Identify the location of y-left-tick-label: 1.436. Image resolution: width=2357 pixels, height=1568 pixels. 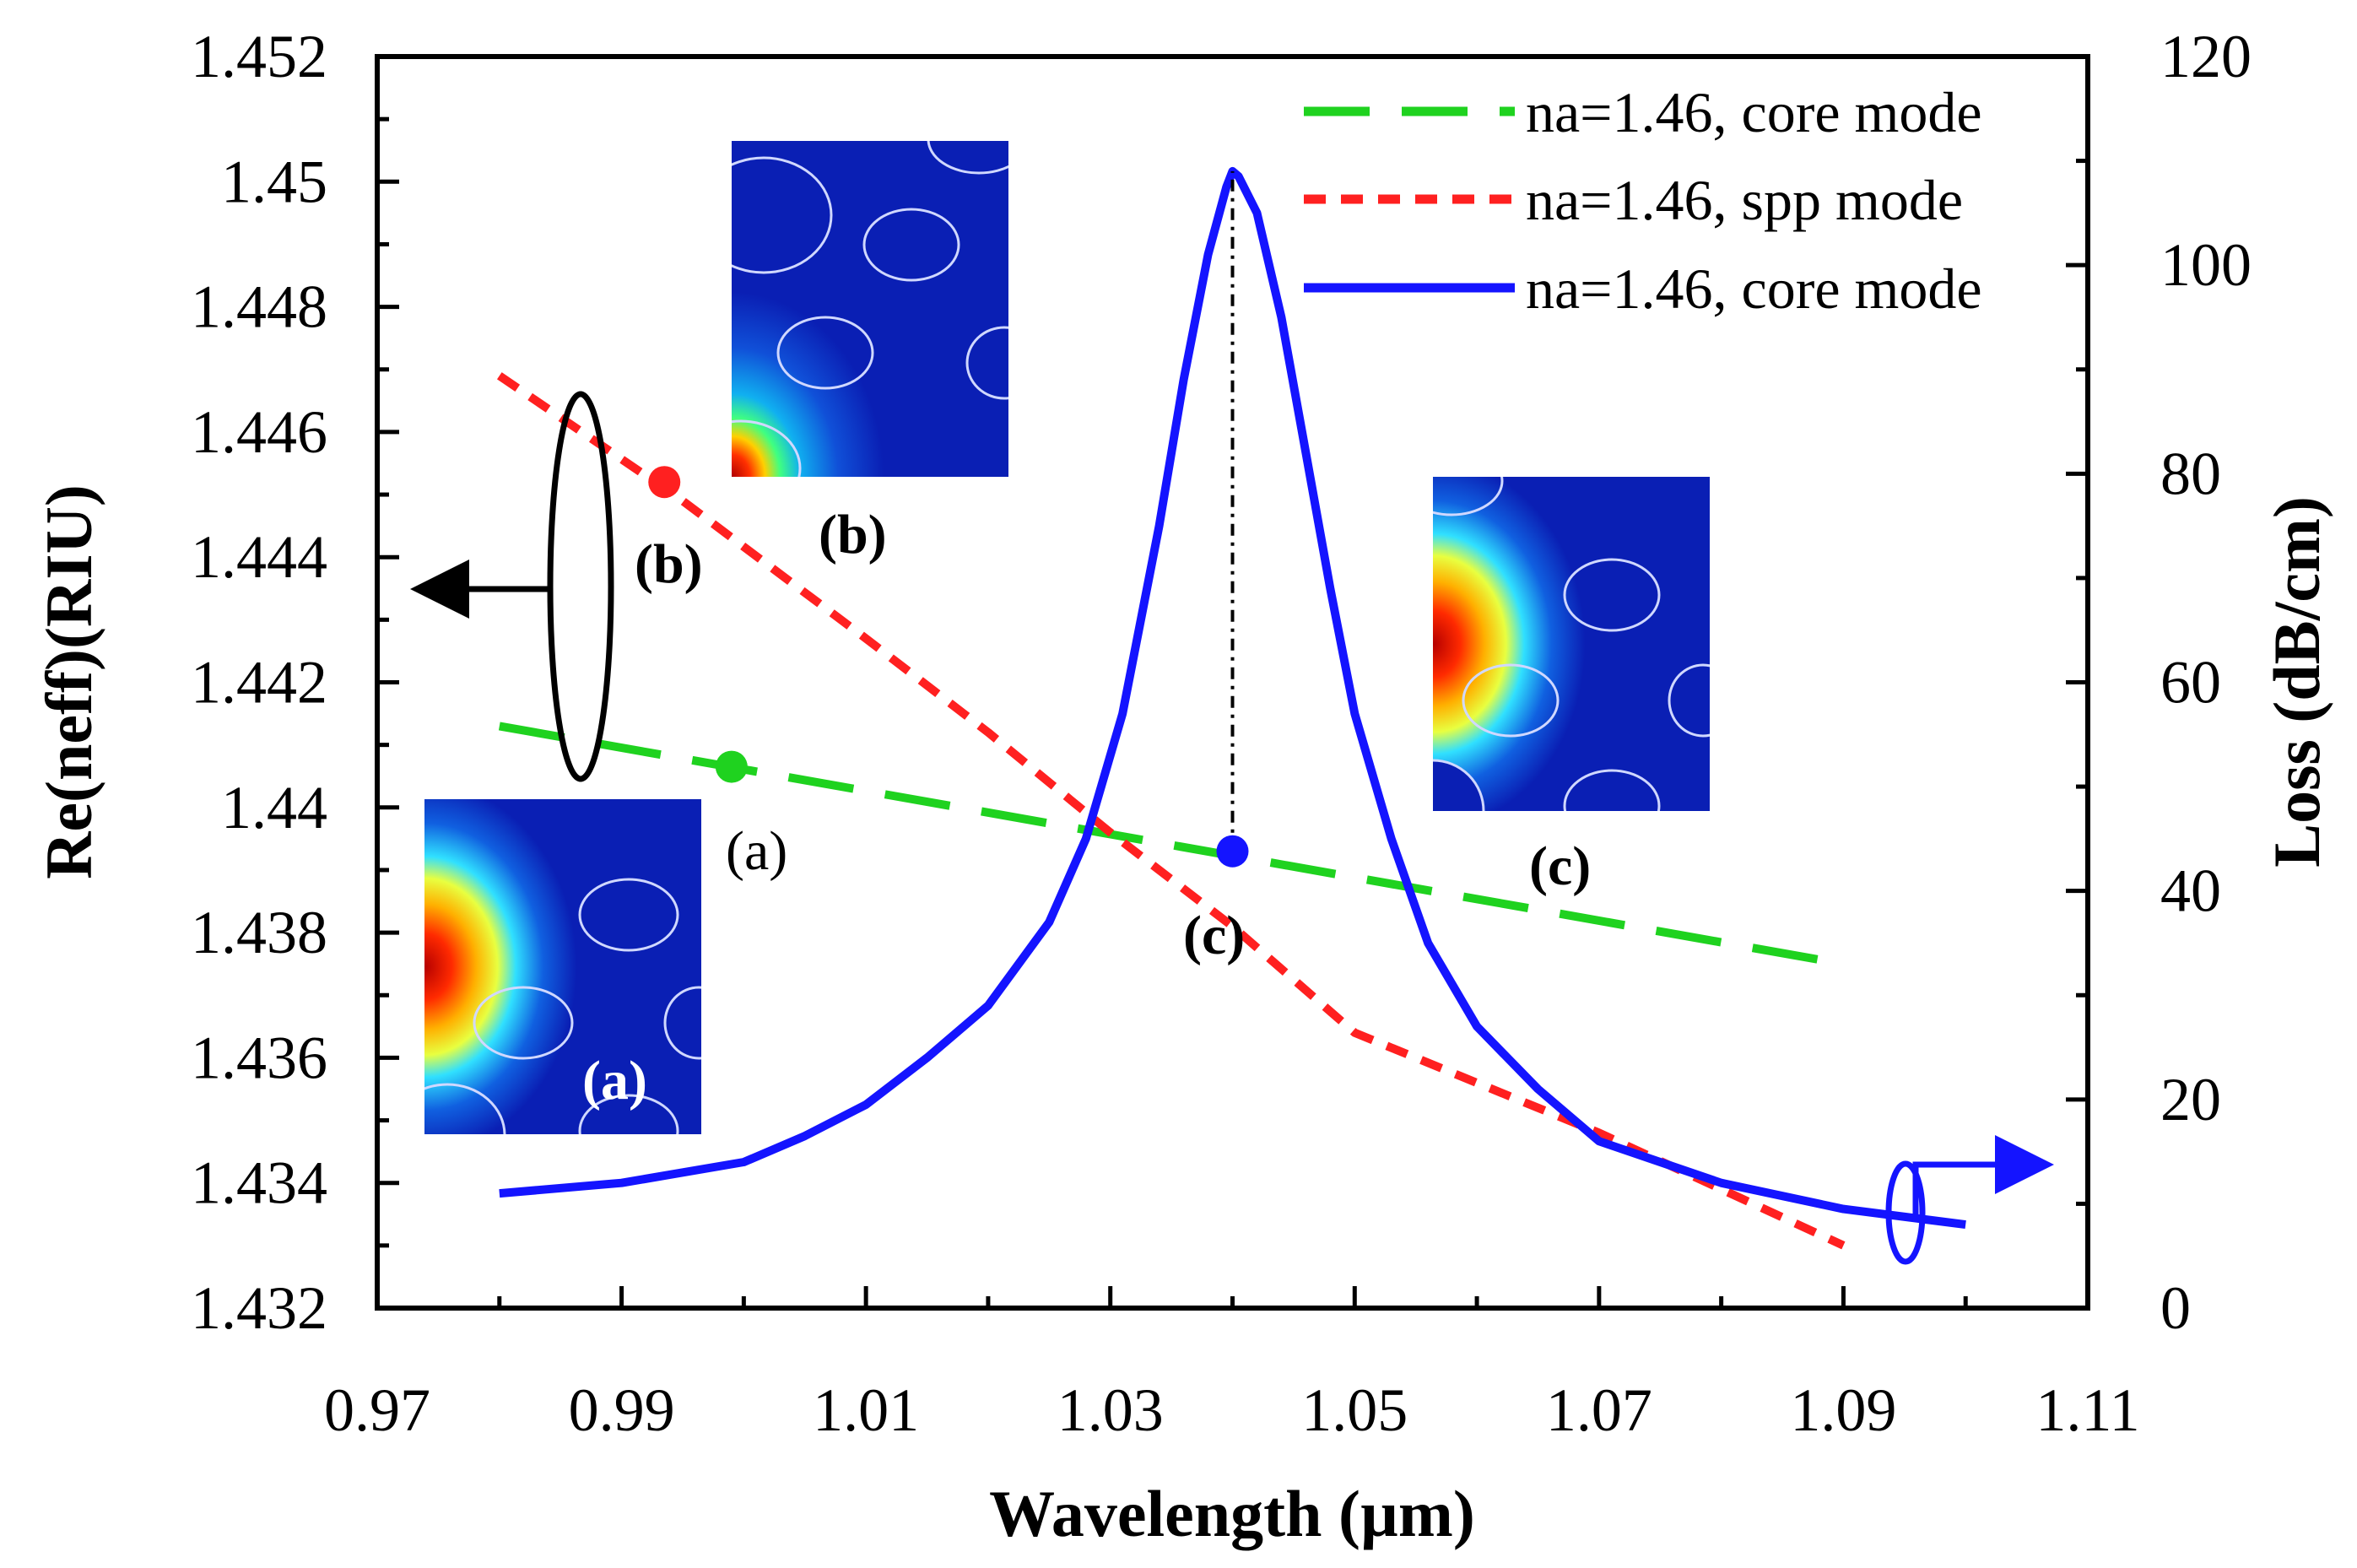
(259, 1057).